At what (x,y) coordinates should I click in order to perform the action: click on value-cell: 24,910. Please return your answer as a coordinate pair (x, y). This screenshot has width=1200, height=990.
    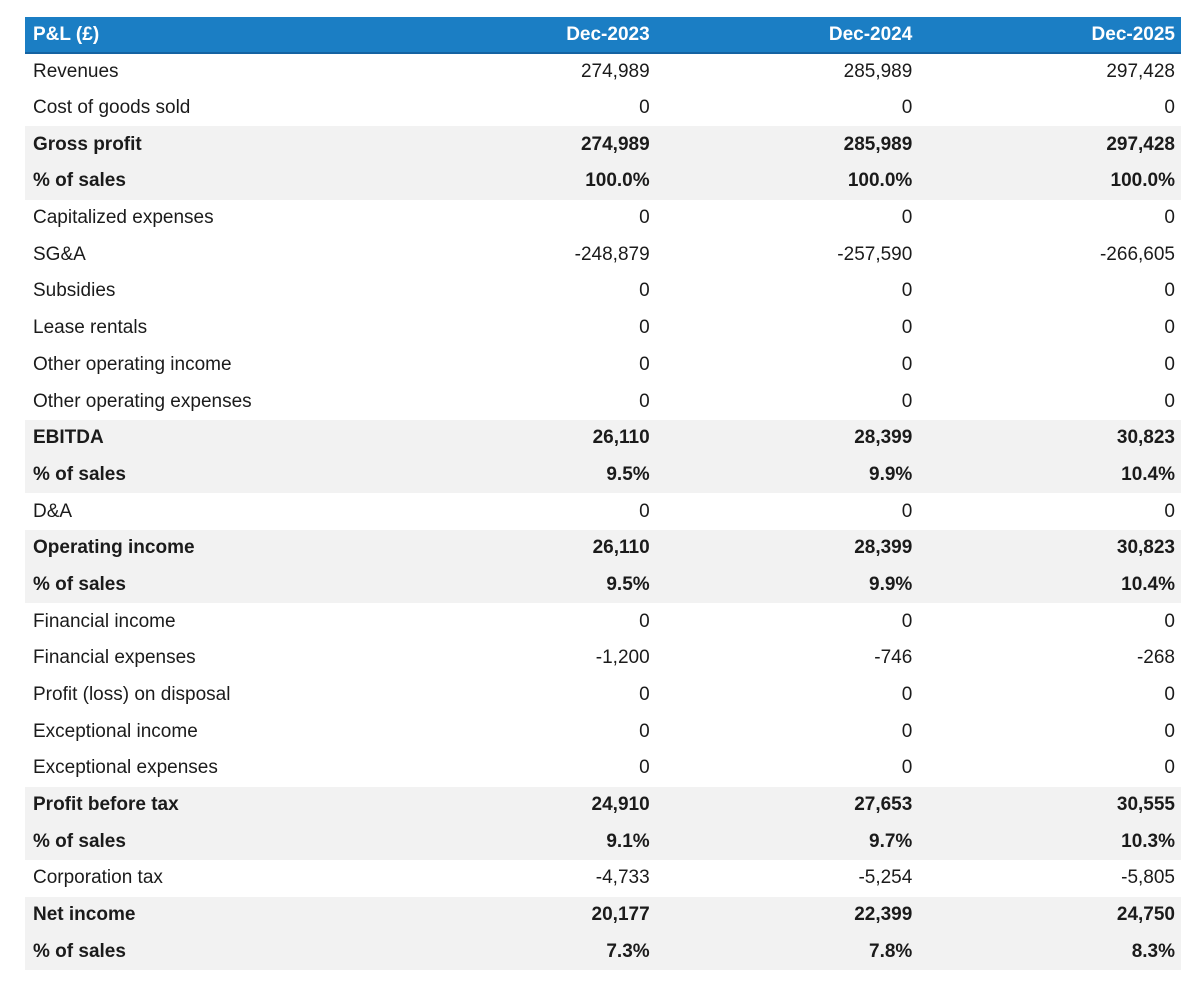
    Looking at the image, I should click on (524, 805).